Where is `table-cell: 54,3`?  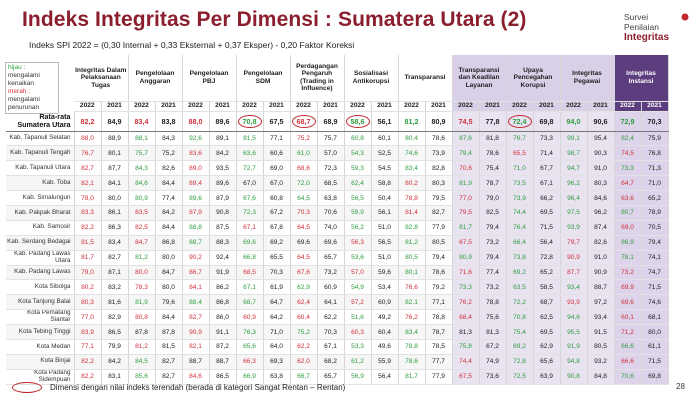 table-cell: 54,3 is located at coordinates (358, 153).